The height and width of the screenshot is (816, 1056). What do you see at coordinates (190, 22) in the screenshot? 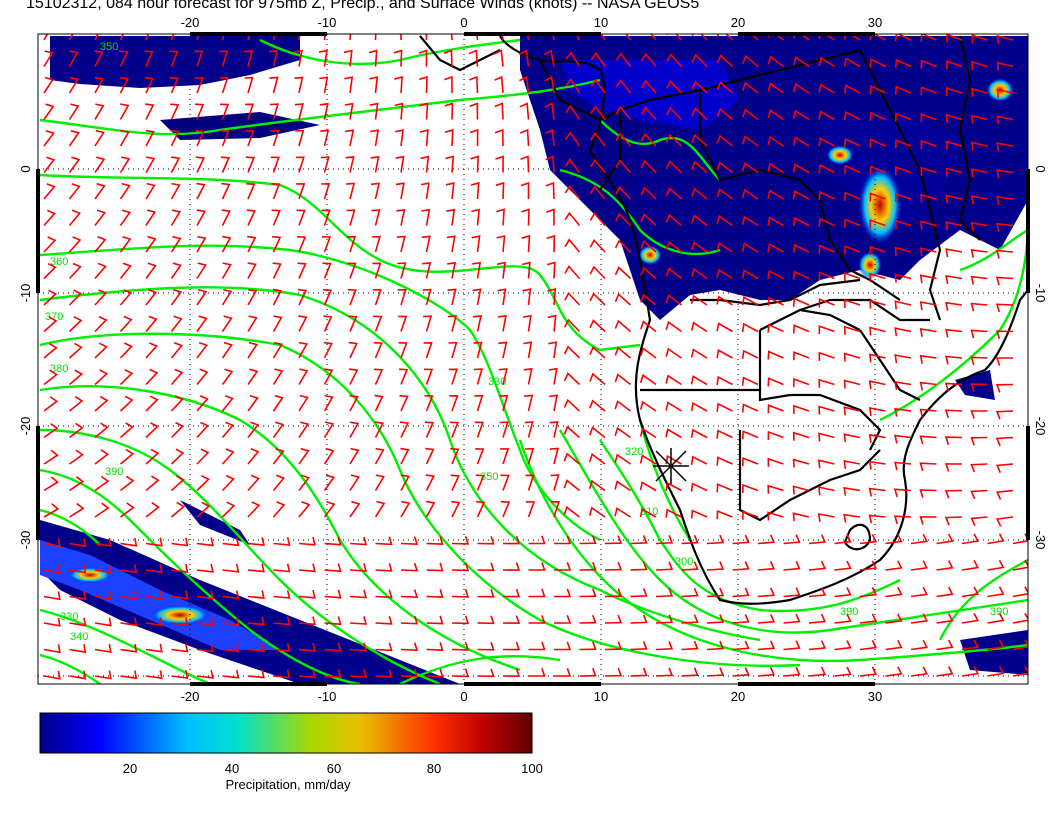
I see `lon-label: -20` at bounding box center [190, 22].